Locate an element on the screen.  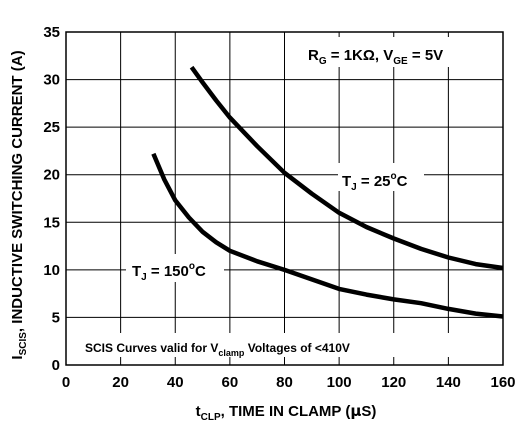
y-tick-label-2: 10 is located at coordinates (51, 270).